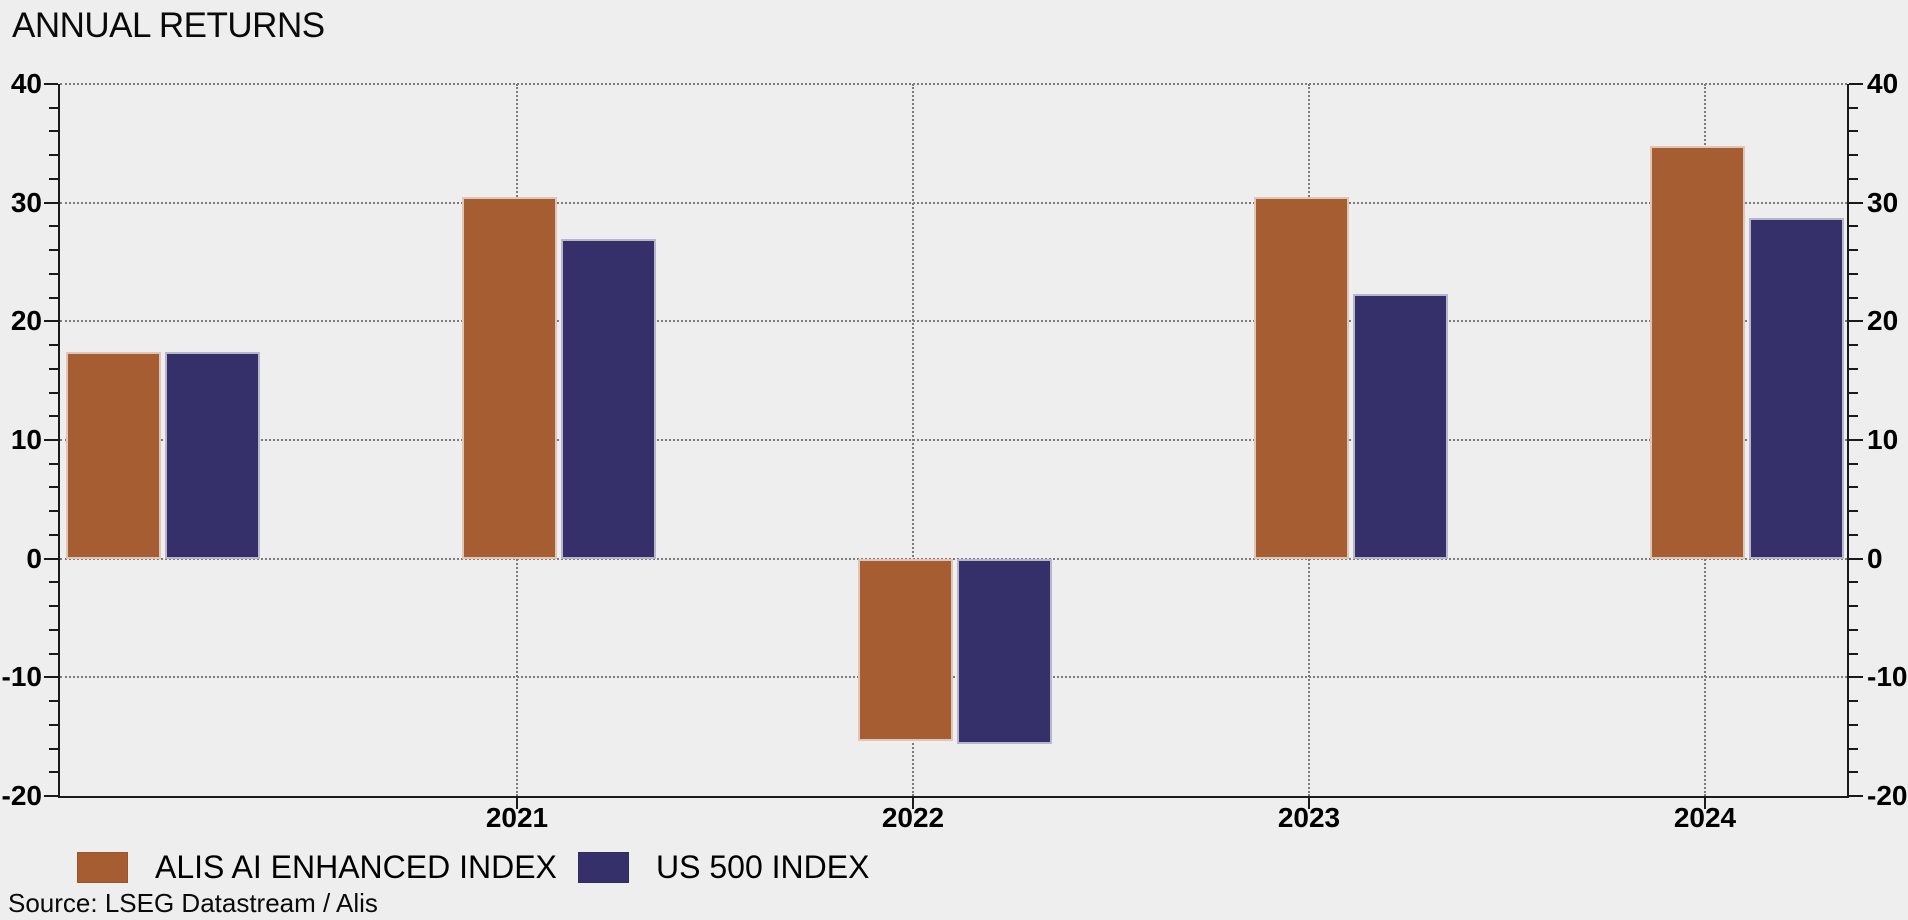  What do you see at coordinates (21, 677) in the screenshot?
I see `y-label-left--10: -10` at bounding box center [21, 677].